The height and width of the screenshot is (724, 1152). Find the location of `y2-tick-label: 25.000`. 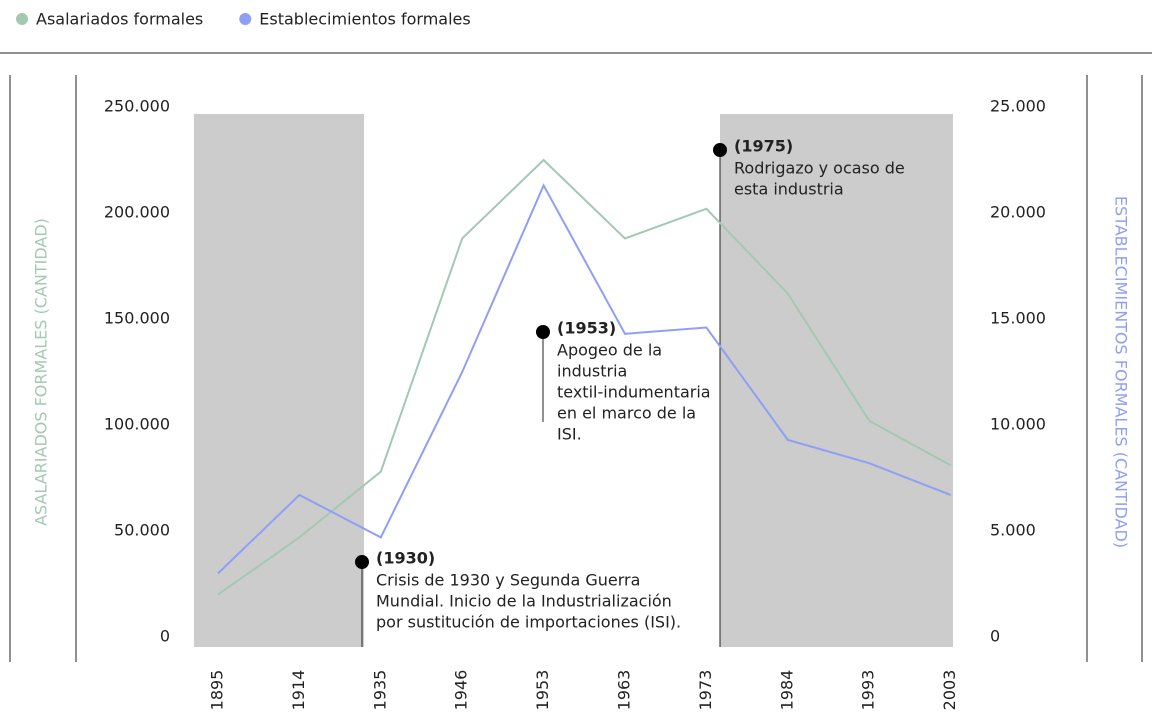

y2-tick-label: 25.000 is located at coordinates (1018, 106).